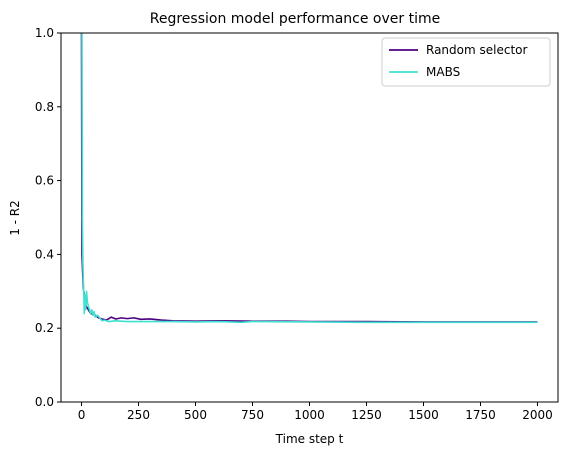  What do you see at coordinates (138, 415) in the screenshot?
I see `x-tick-label: 250` at bounding box center [138, 415].